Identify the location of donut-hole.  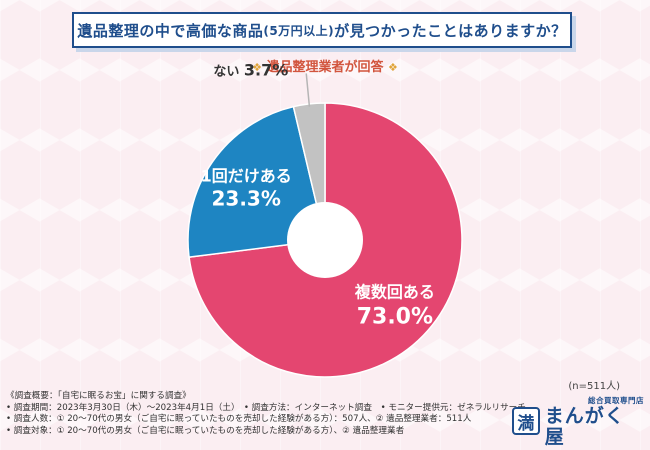
(325, 240).